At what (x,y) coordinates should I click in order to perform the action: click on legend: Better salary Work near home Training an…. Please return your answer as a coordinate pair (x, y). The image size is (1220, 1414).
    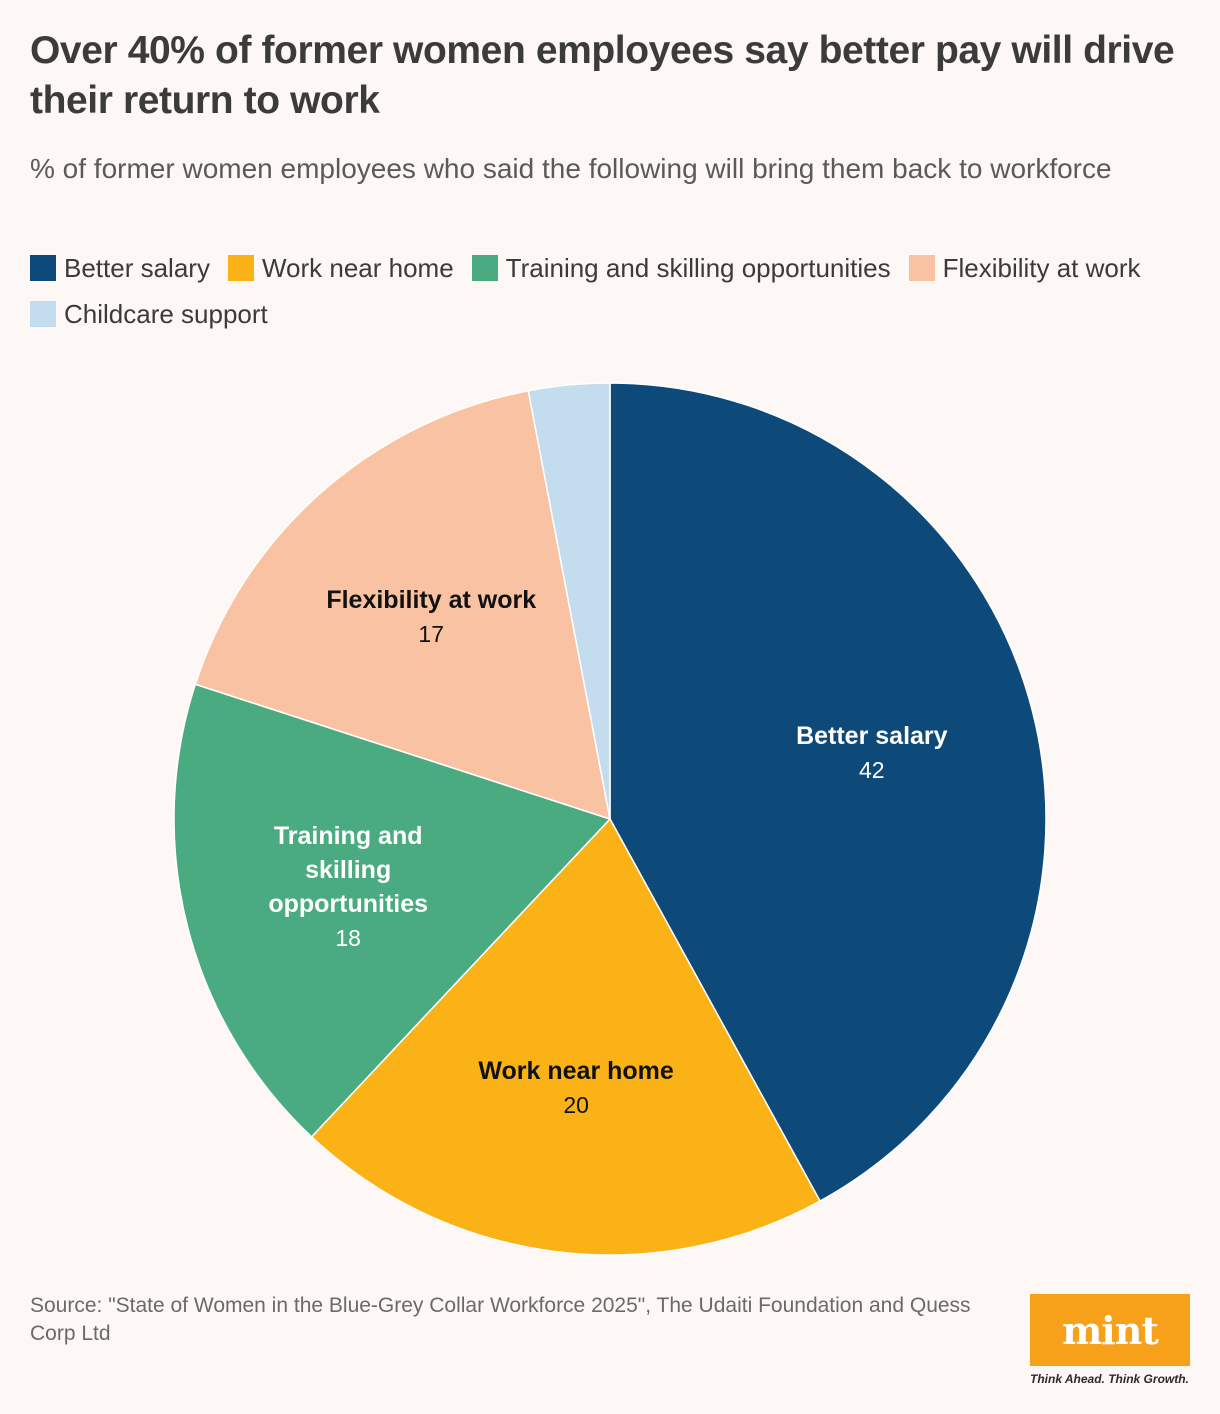
    Looking at the image, I should click on (615, 291).